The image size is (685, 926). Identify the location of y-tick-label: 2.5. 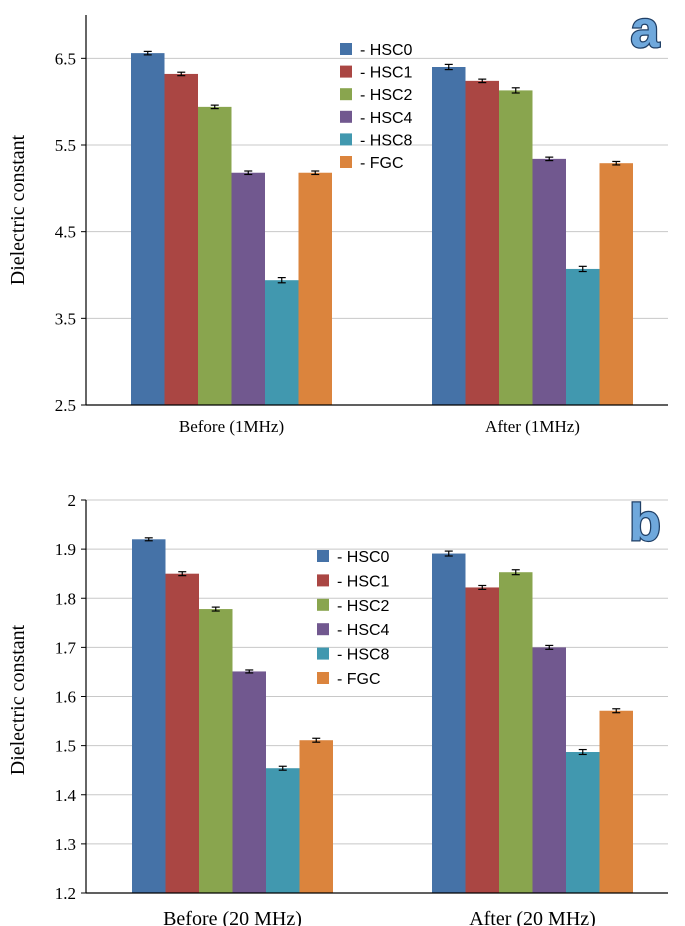
(65, 405).